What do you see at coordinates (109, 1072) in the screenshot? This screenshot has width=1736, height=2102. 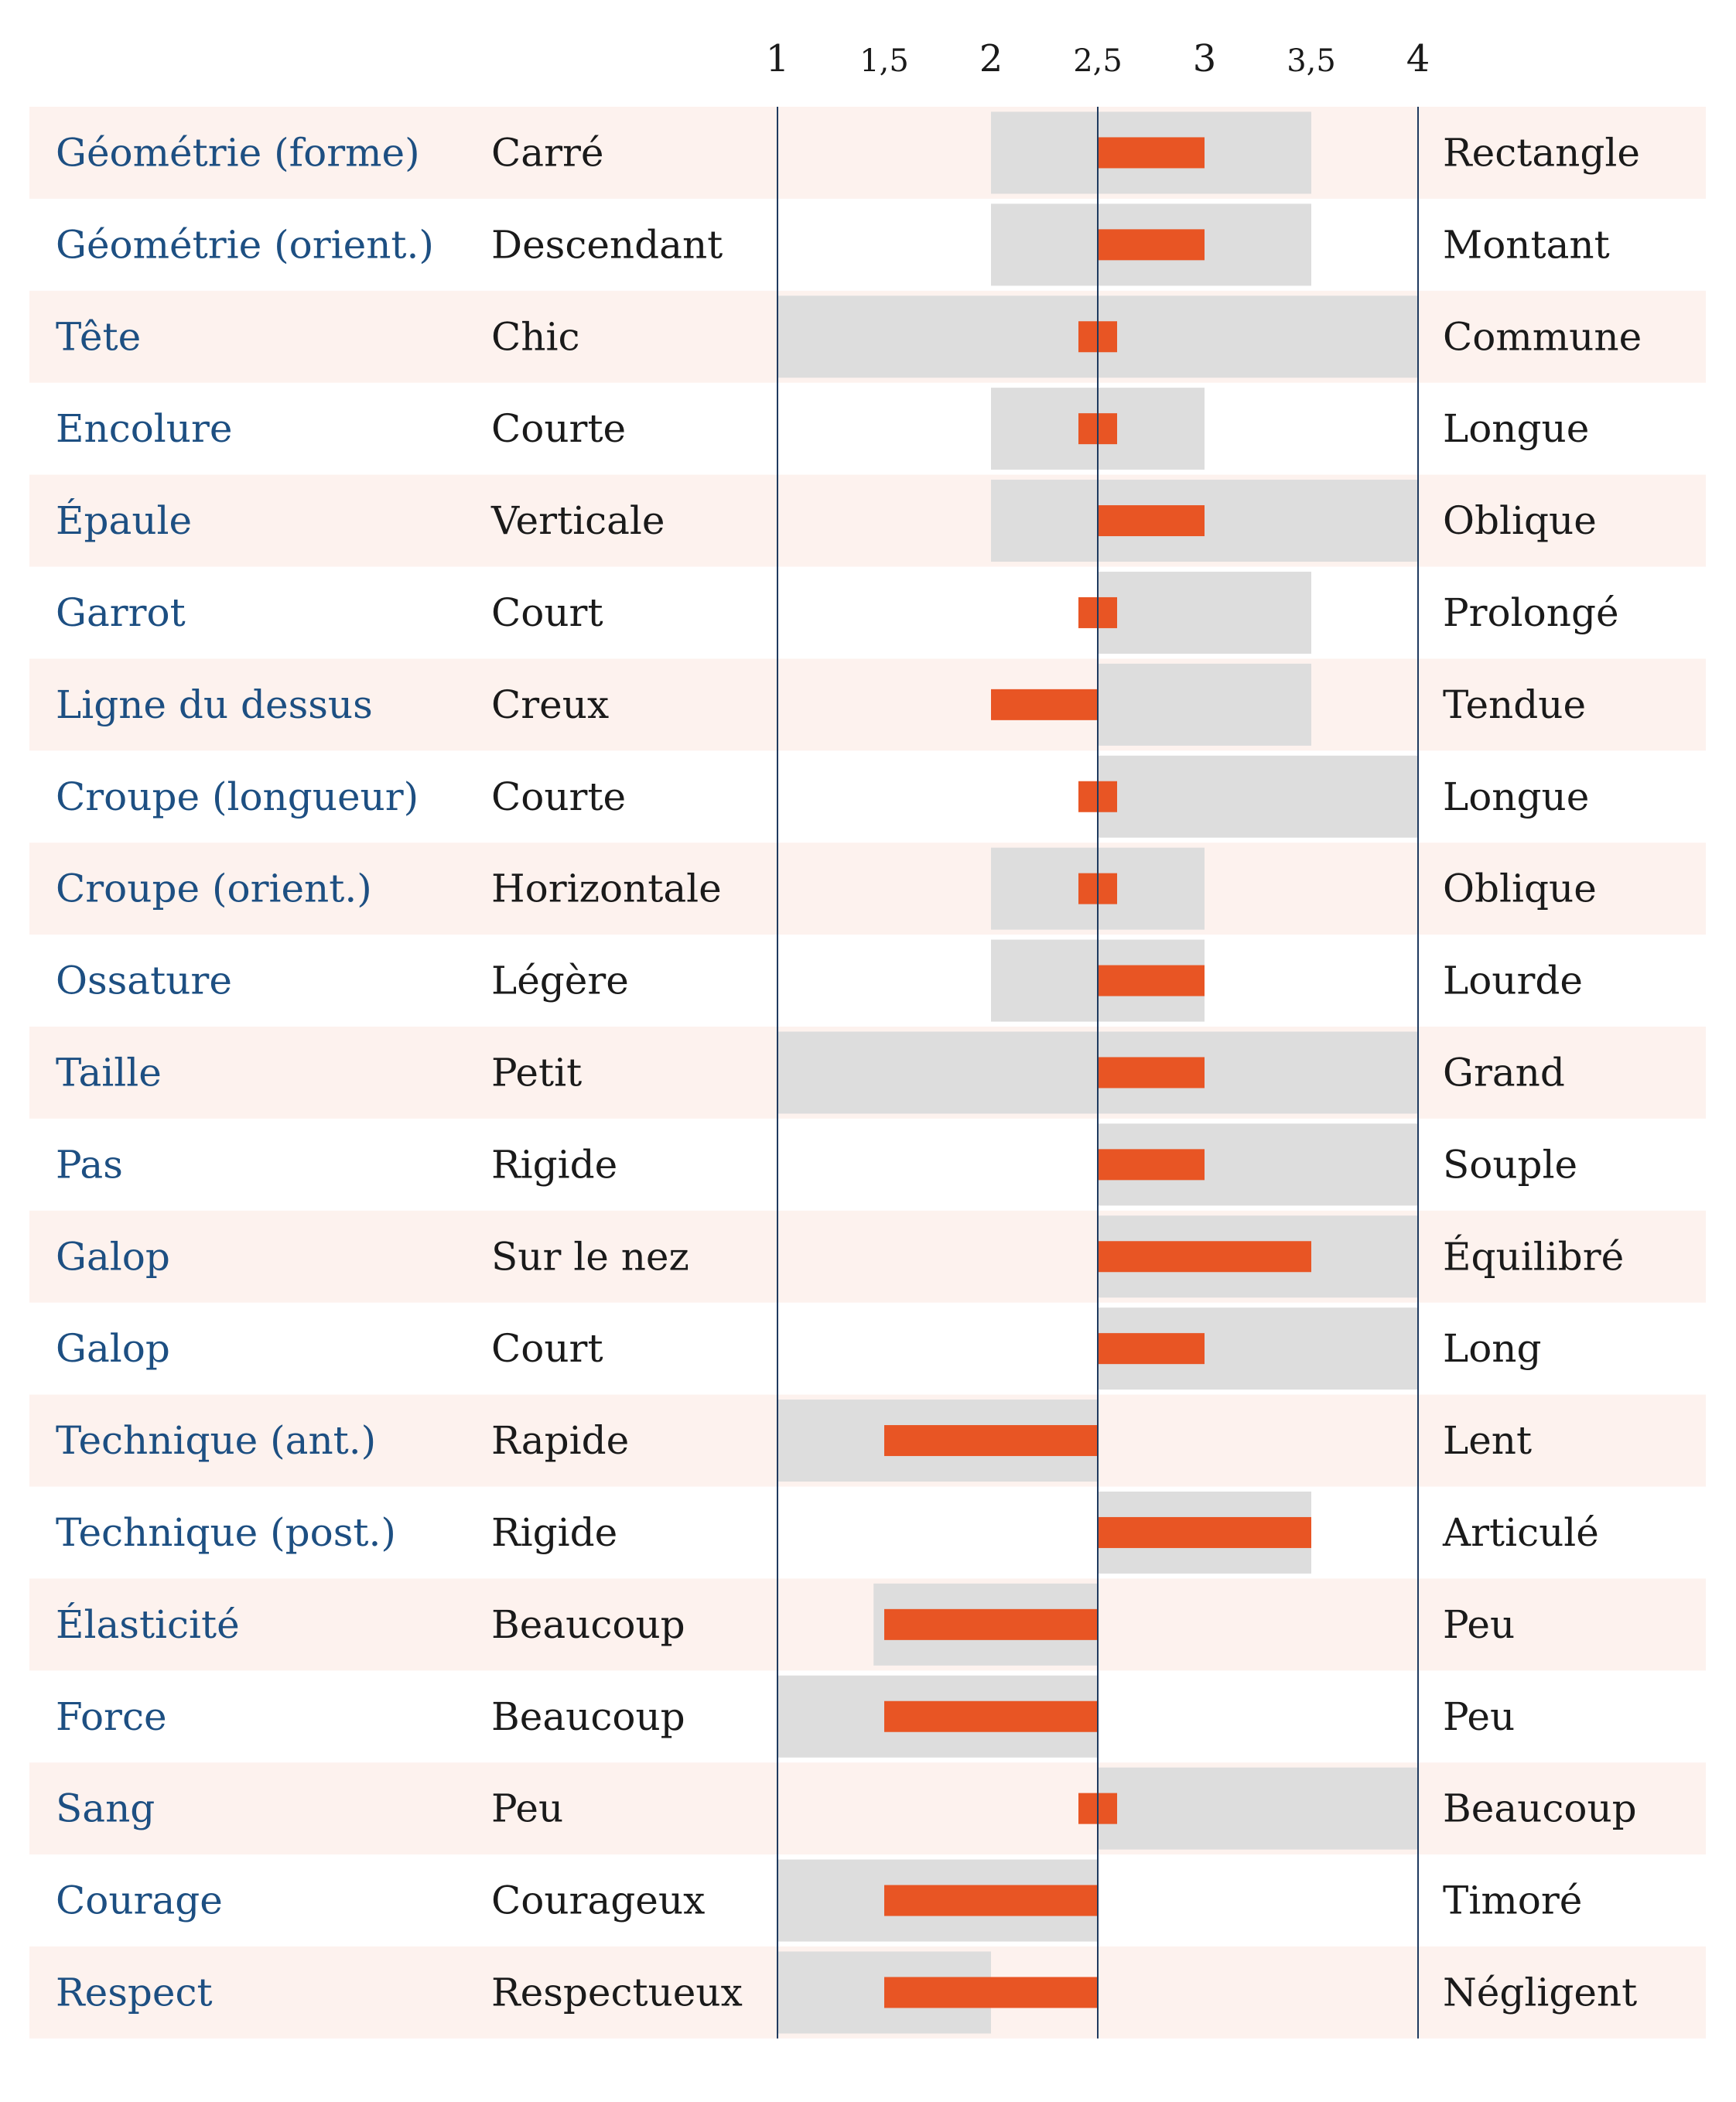 I see `trait-label: Taille` at bounding box center [109, 1072].